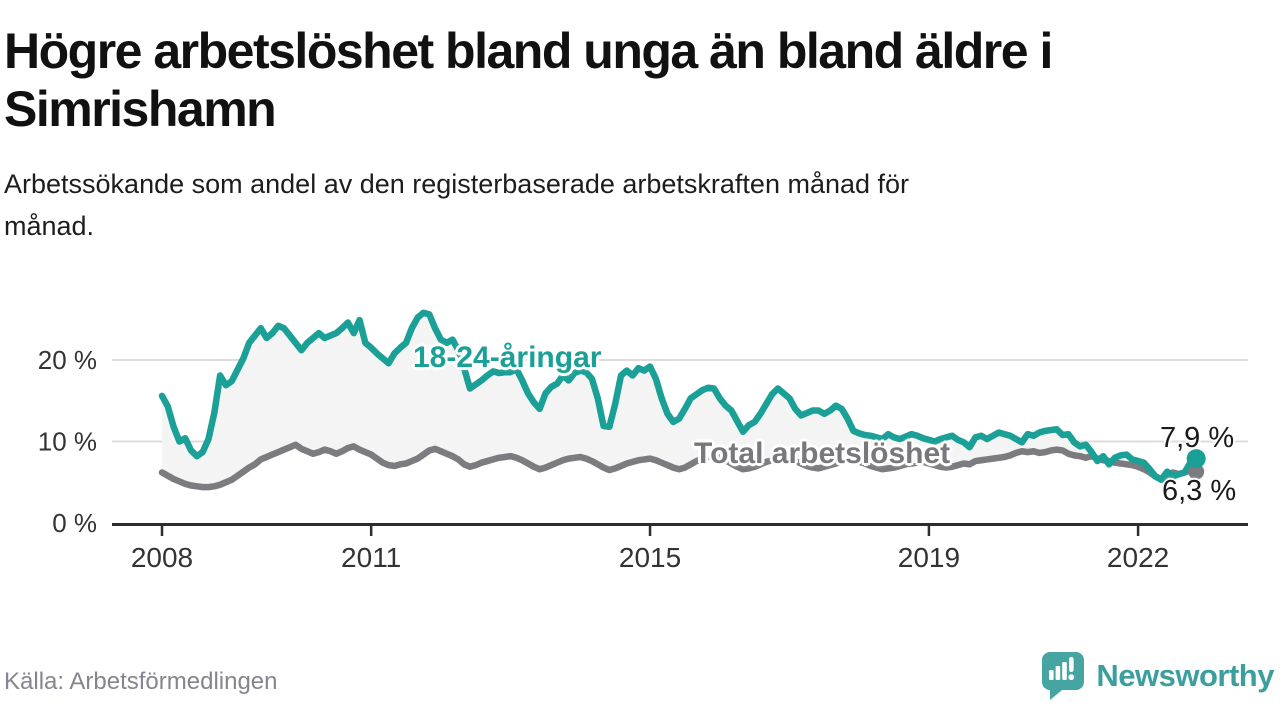  Describe the element at coordinates (67, 360) in the screenshot. I see `y-tick-label-20: 20 %` at that location.